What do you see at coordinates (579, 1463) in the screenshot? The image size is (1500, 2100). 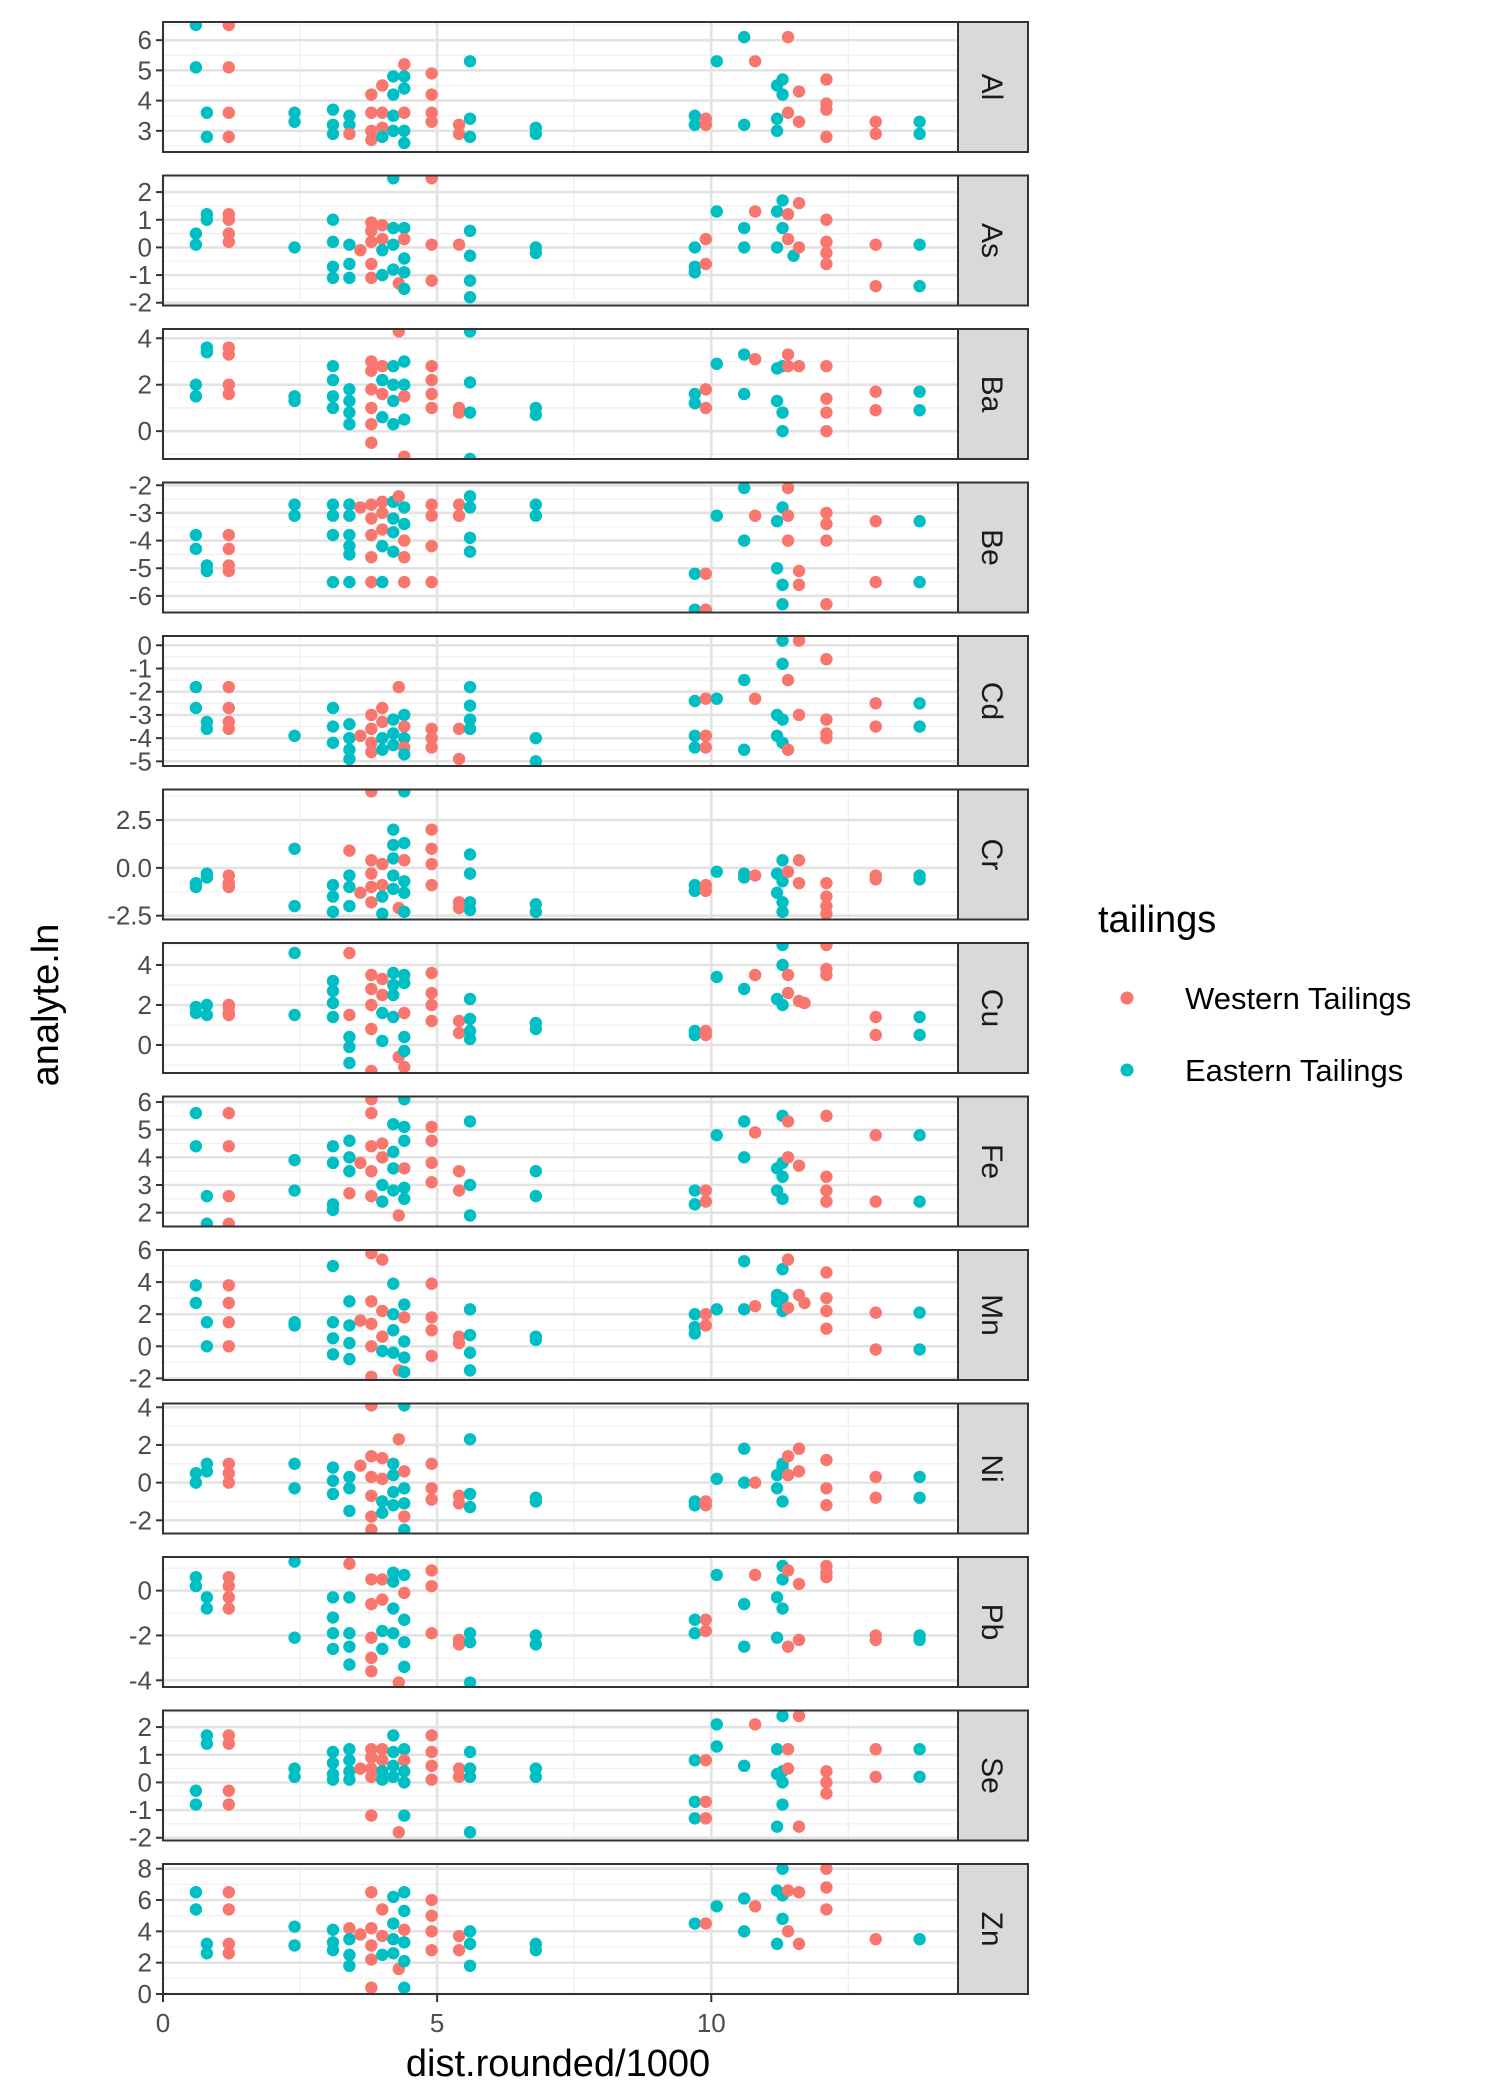 I see `facet-panel-ni: -2 0 2 4 Ni` at bounding box center [579, 1463].